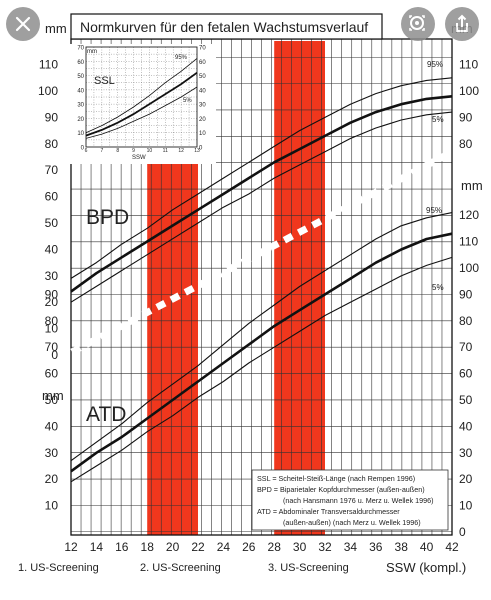 This screenshot has height=600, width=491. Describe the element at coordinates (376, 547) in the screenshot. I see `x-tick: 36` at that location.